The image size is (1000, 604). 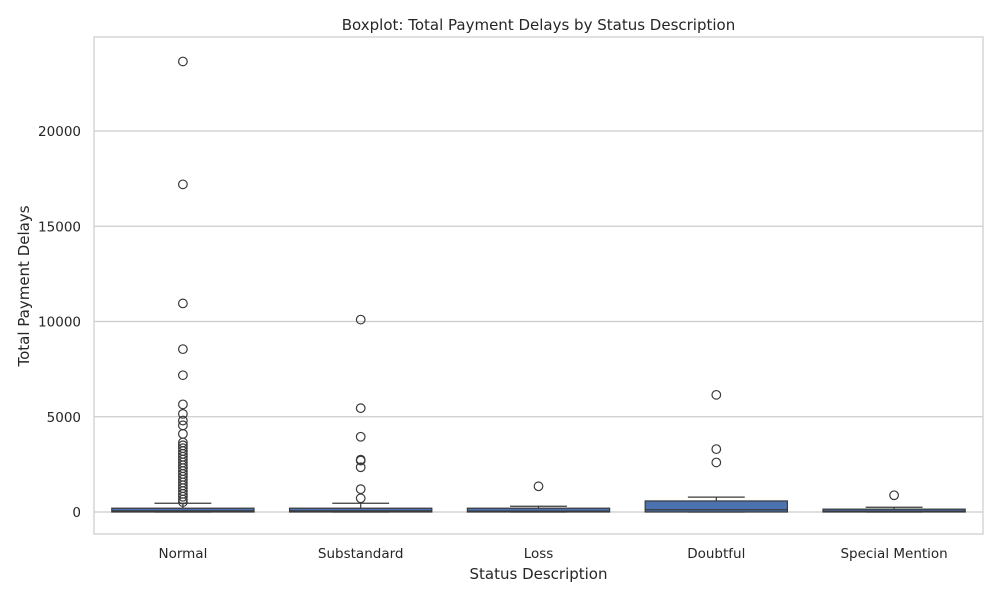 I want to click on y-tick-label: 5000, so click(x=64, y=418).